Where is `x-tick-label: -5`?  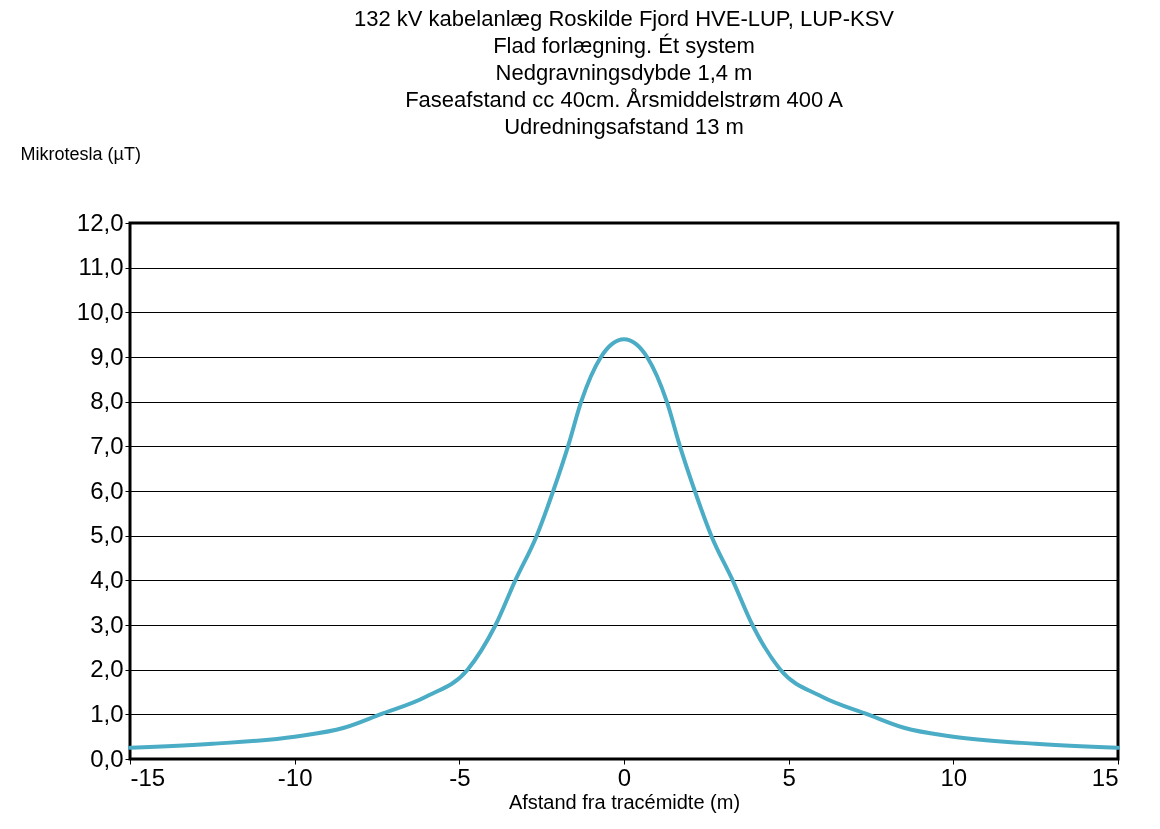 x-tick-label: -5 is located at coordinates (460, 777).